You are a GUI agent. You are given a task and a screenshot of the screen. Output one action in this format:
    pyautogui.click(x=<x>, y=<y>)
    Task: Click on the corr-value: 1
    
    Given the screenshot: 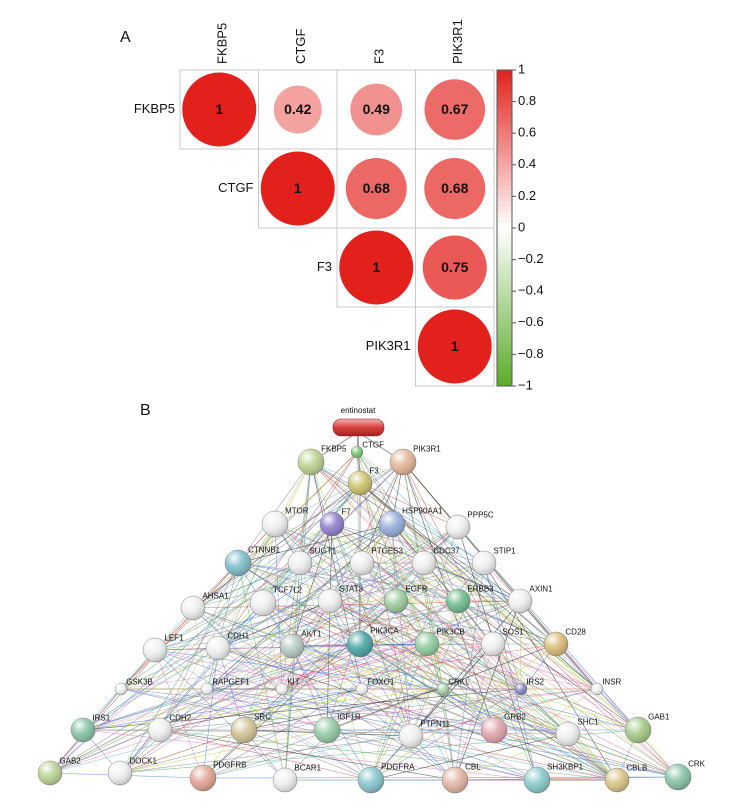 What is the action you would take?
    pyautogui.click(x=376, y=267)
    